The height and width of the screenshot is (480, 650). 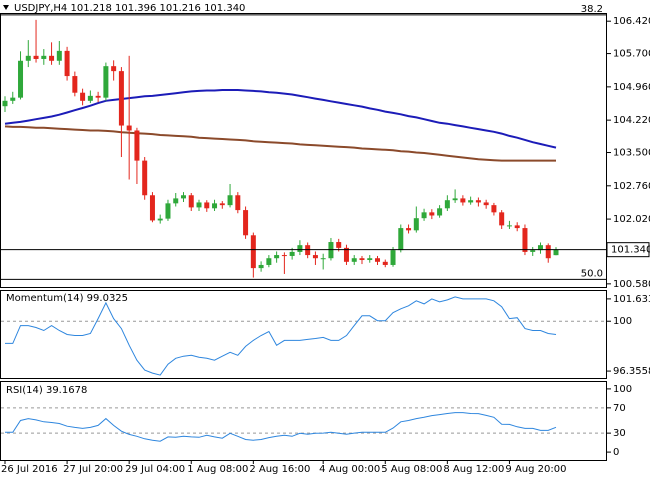 What do you see at coordinates (281, 336) in the screenshot?
I see `indicator-line` at bounding box center [281, 336].